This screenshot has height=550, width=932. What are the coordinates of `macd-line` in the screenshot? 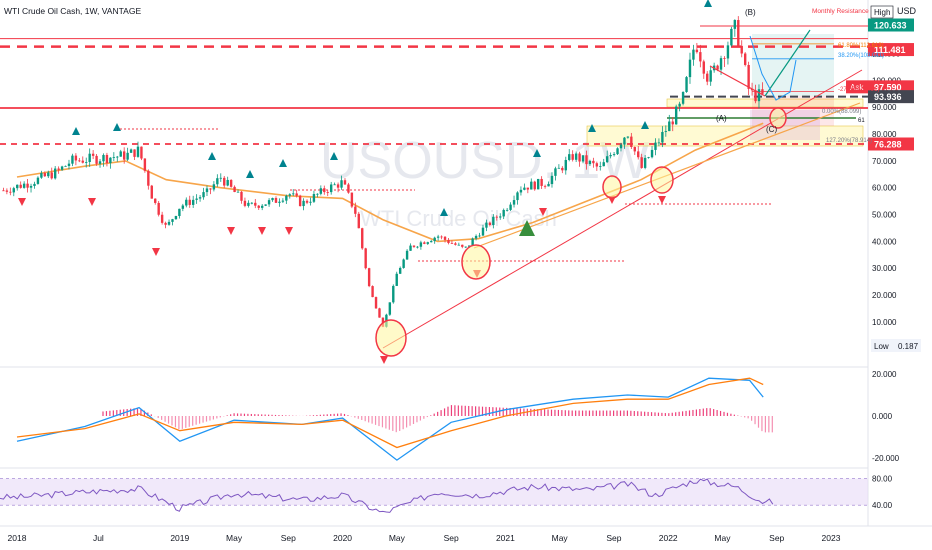 It's located at (390, 419).